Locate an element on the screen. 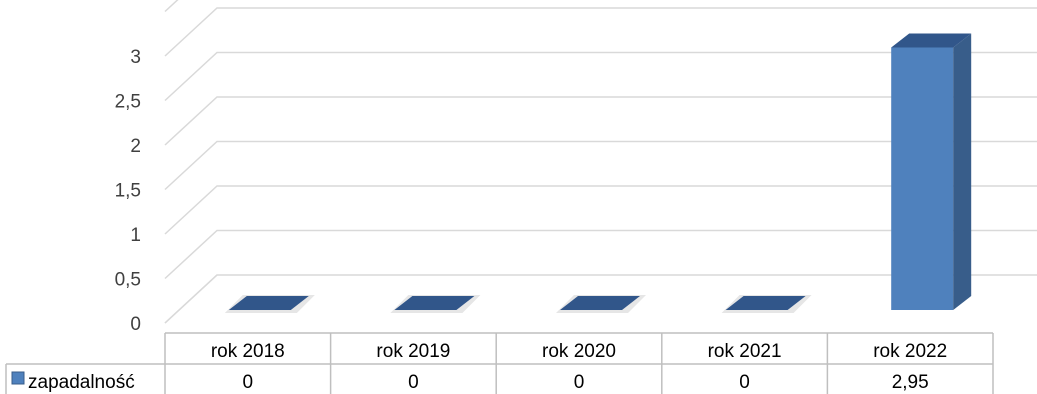 The width and height of the screenshot is (1037, 394). category-label: rok 2020 is located at coordinates (579, 351).